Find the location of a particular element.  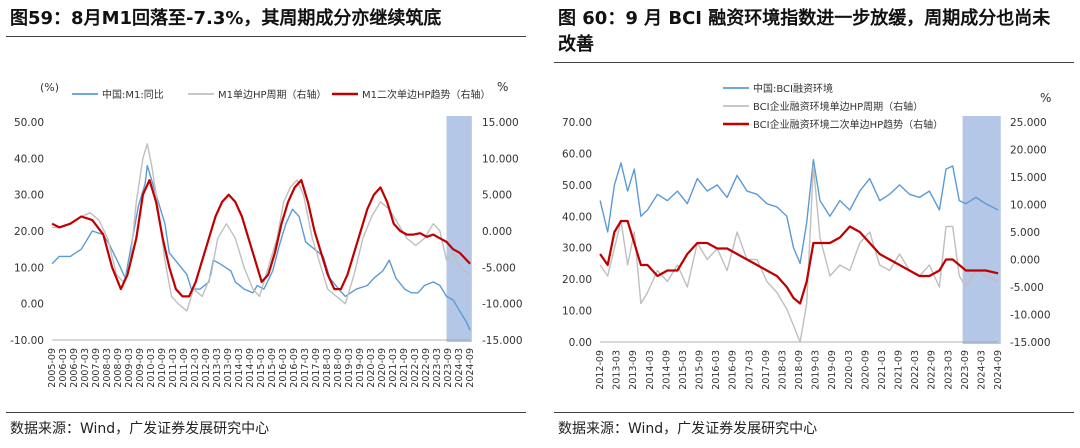

left-tick-label: 10.00 is located at coordinates (577, 312).